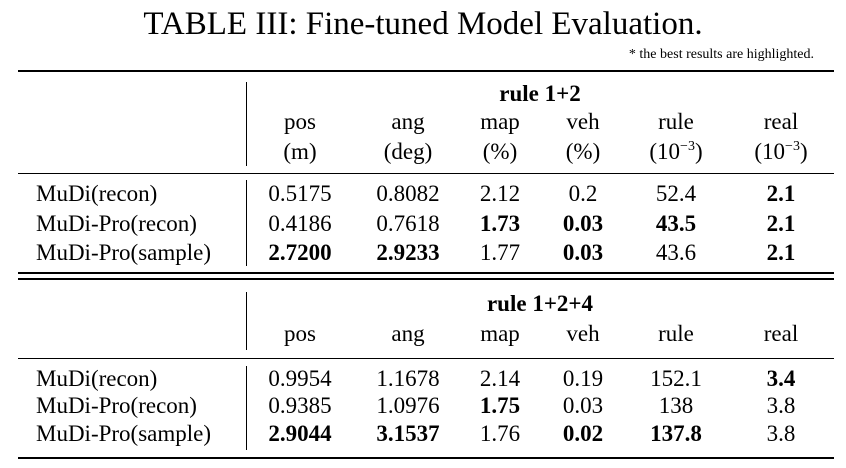  What do you see at coordinates (408, 378) in the screenshot?
I see `table-cell: 1.1678` at bounding box center [408, 378].